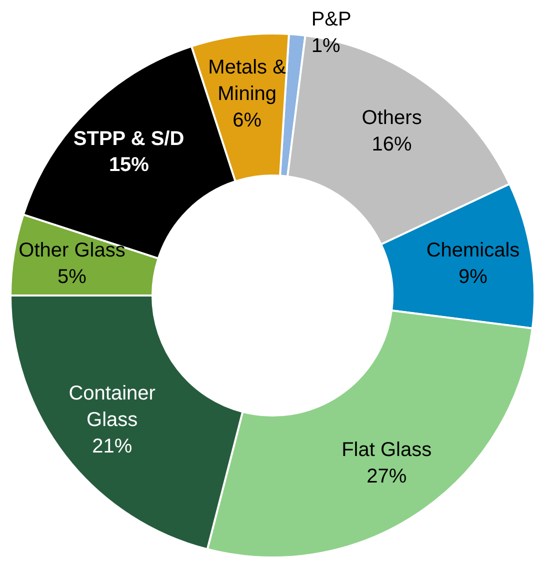 The image size is (548, 575). What do you see at coordinates (473, 251) in the screenshot?
I see `slice-label: Chemicals` at bounding box center [473, 251].